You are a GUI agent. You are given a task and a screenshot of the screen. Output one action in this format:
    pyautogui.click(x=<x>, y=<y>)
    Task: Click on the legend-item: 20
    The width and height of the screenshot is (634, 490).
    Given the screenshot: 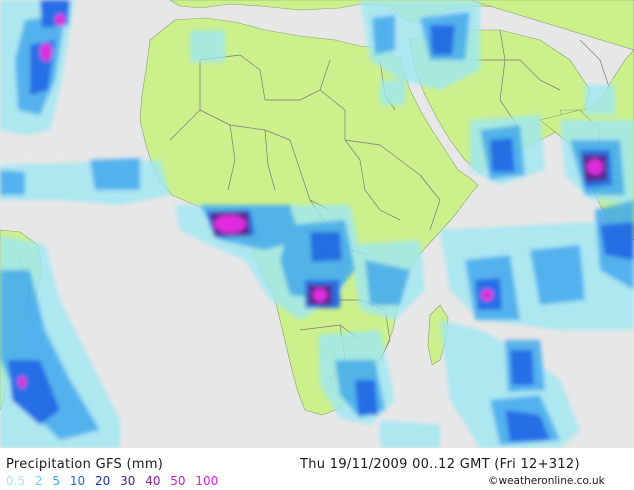 What is the action you would take?
    pyautogui.click(x=102, y=481)
    